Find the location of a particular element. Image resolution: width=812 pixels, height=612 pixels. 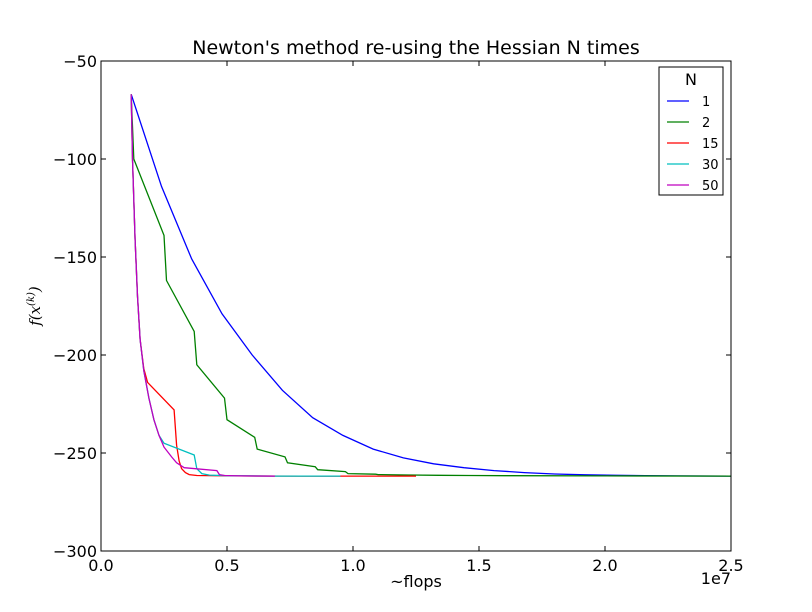

x-tick-label: 2.5 is located at coordinates (730, 565).